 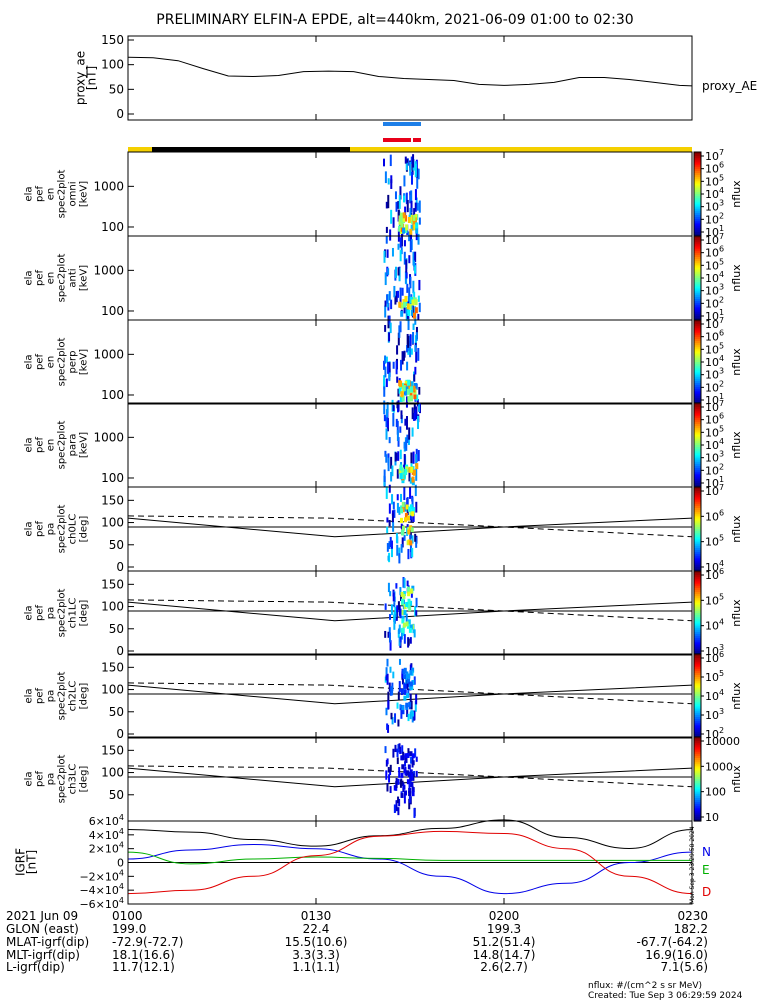 I want to click on igrf-ylabel-line: [nT], so click(x=32, y=862).